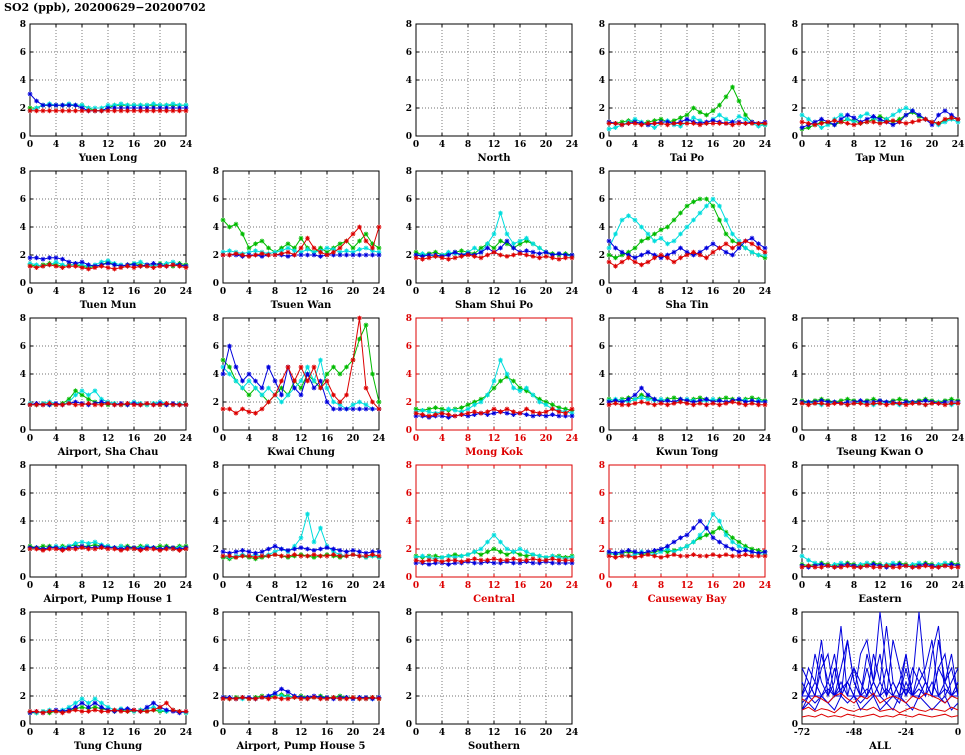 This screenshot has height=755, width=965. Describe the element at coordinates (880, 698) in the screenshot. I see `series-line-red` at that location.